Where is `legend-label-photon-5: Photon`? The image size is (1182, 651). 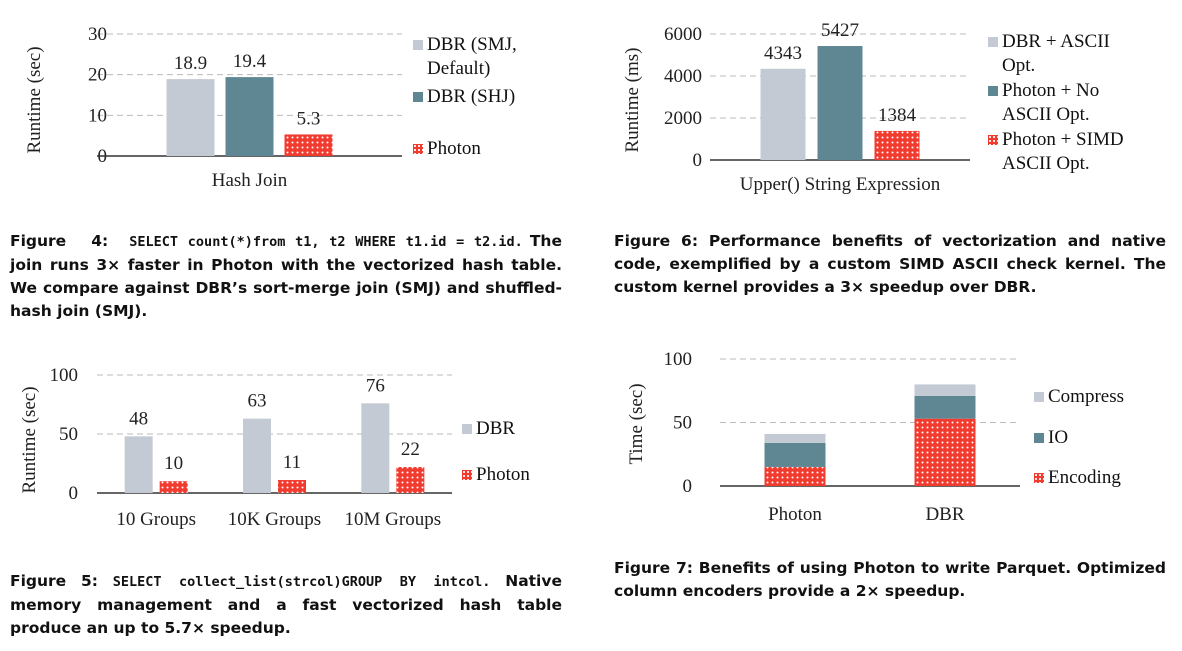
legend-label-photon-5: Photon is located at coordinates (503, 474).